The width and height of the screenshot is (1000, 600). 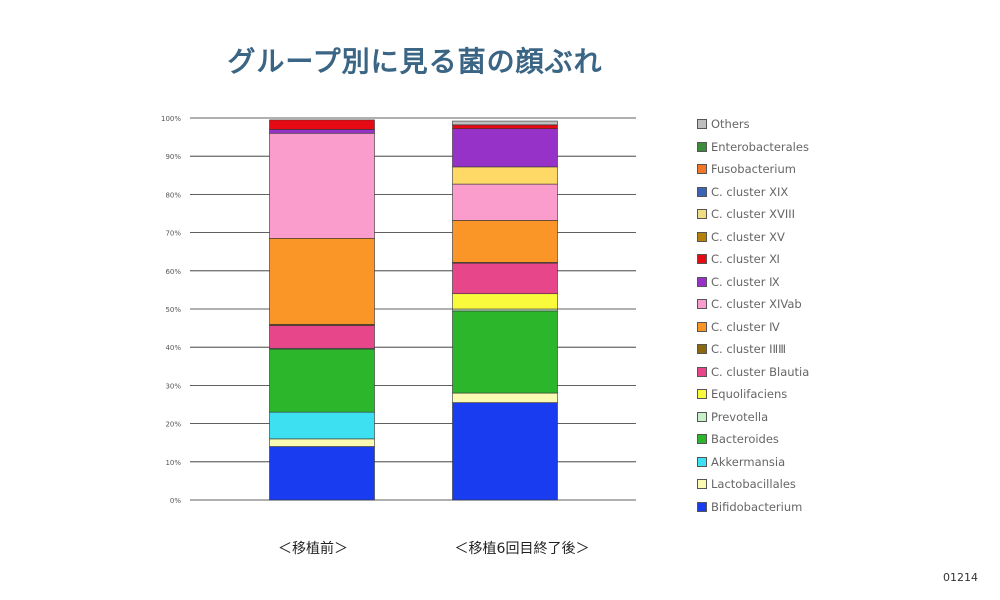 I want to click on legend-item: C. cluster Blautia, so click(x=753, y=372).